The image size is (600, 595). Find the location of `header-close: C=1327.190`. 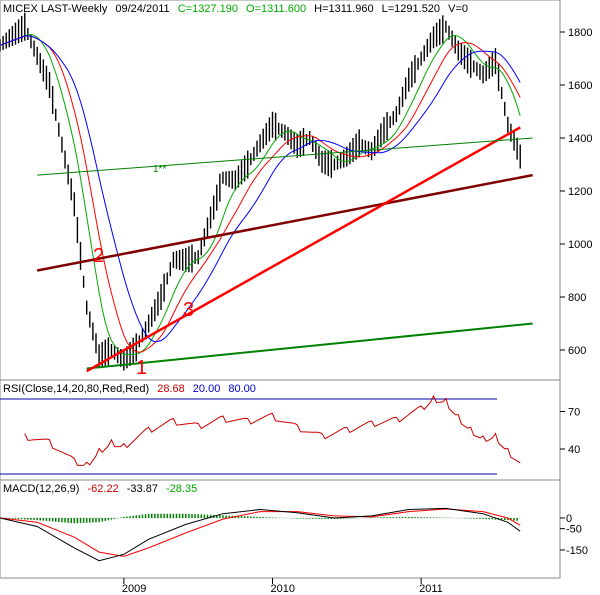

header-close: C=1327.190 is located at coordinates (208, 9).